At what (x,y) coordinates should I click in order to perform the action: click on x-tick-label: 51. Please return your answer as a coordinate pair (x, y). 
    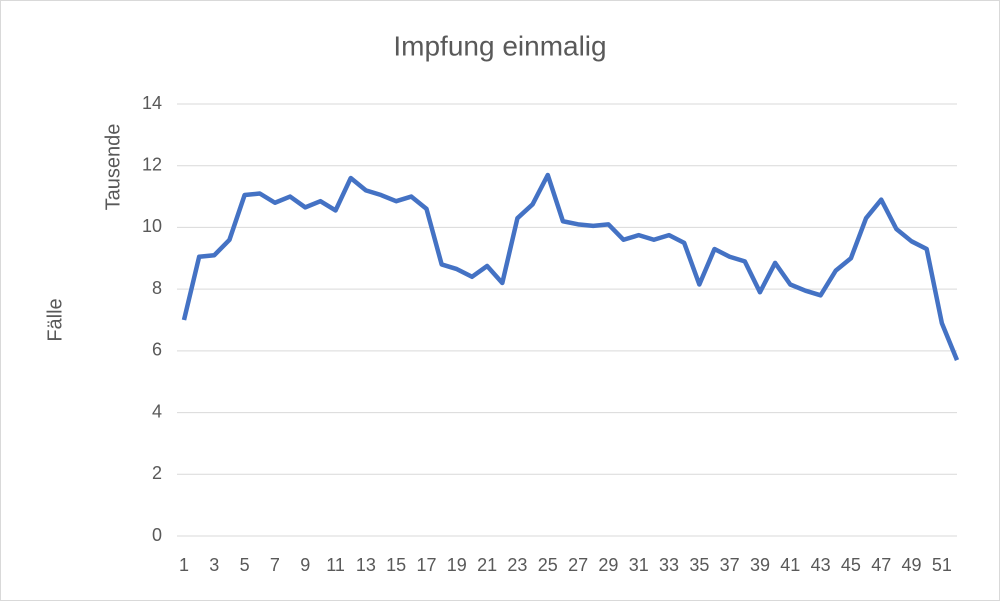
    Looking at the image, I should click on (942, 565).